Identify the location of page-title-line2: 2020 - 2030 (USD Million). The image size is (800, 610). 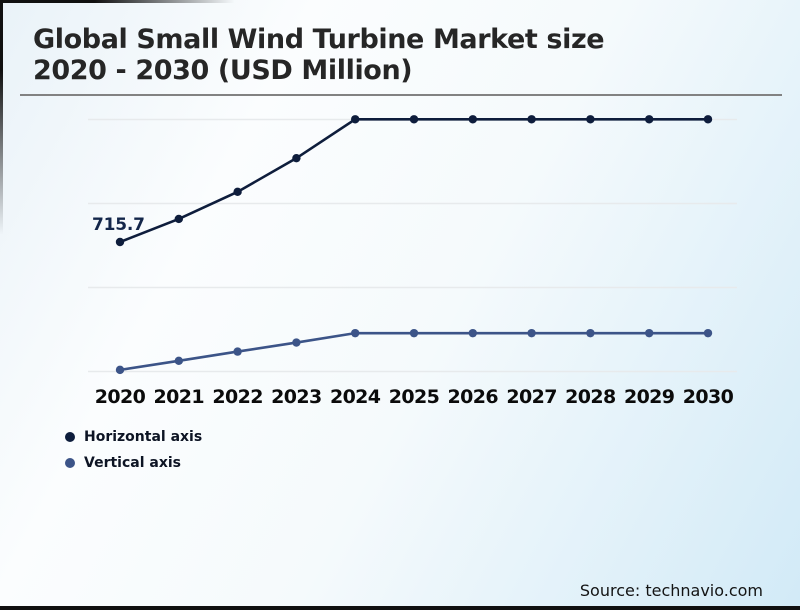
(223, 70).